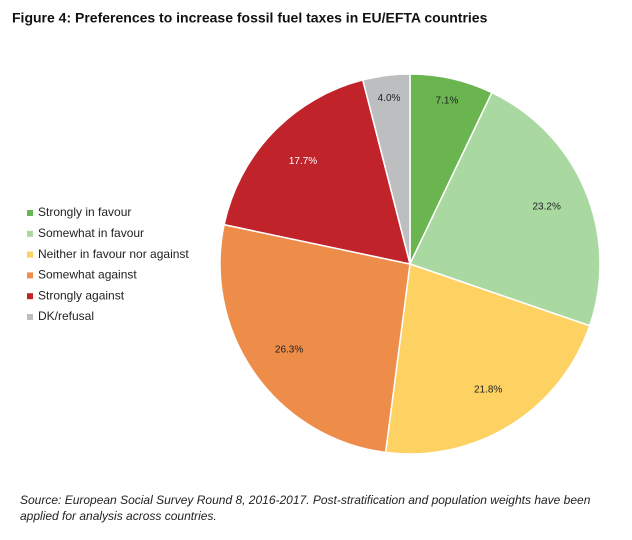 The height and width of the screenshot is (540, 632). What do you see at coordinates (87, 275) in the screenshot?
I see `legend-label: Somewhat against` at bounding box center [87, 275].